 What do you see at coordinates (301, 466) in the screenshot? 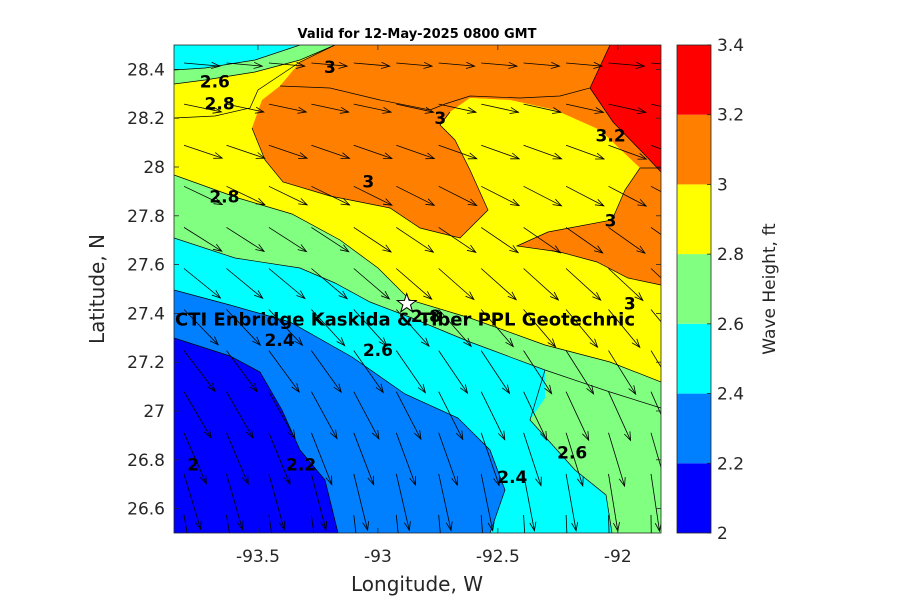
I see `contour-label: 2.2` at bounding box center [301, 466].